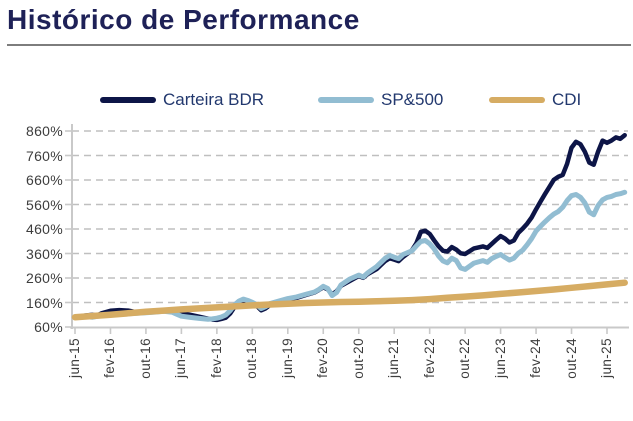 The height and width of the screenshot is (421, 633). What do you see at coordinates (380, 100) in the screenshot?
I see `legend-item-sp-500: SP&500` at bounding box center [380, 100].